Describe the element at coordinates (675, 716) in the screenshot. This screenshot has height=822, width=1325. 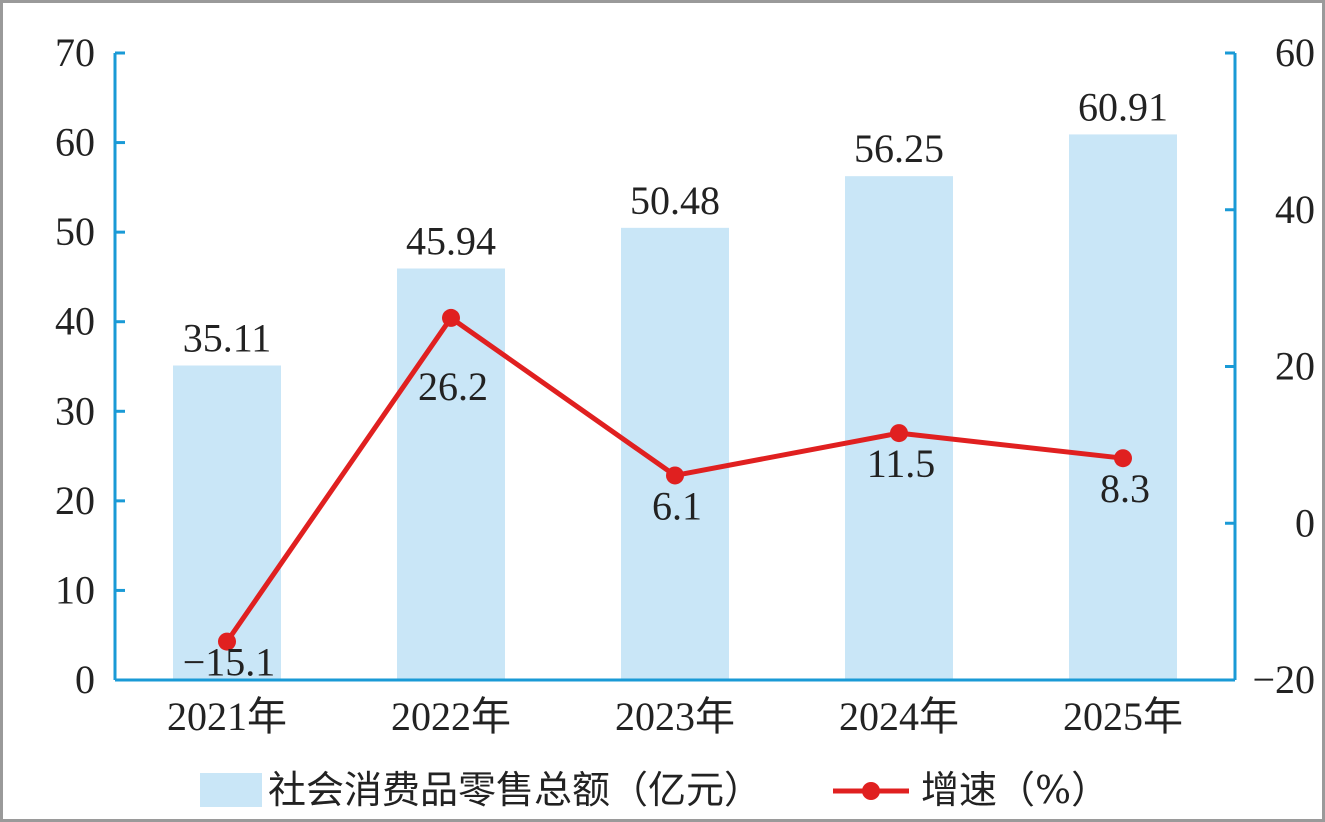
I see `x-category-label-2: 2023年` at that location.